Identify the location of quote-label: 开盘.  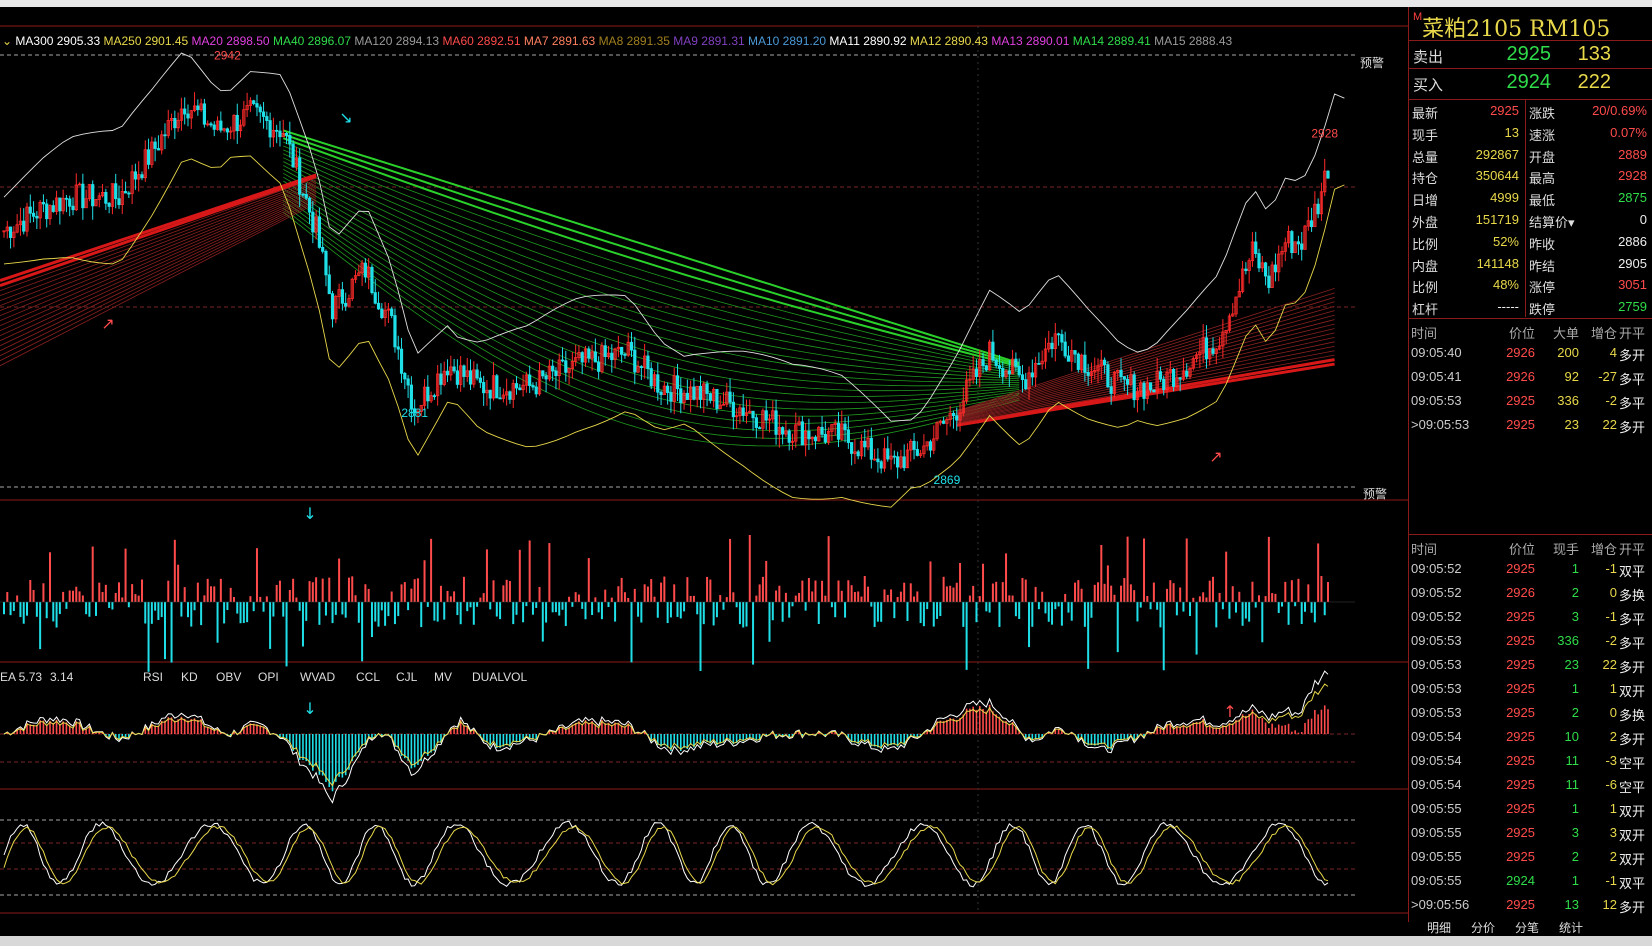
(1542, 158).